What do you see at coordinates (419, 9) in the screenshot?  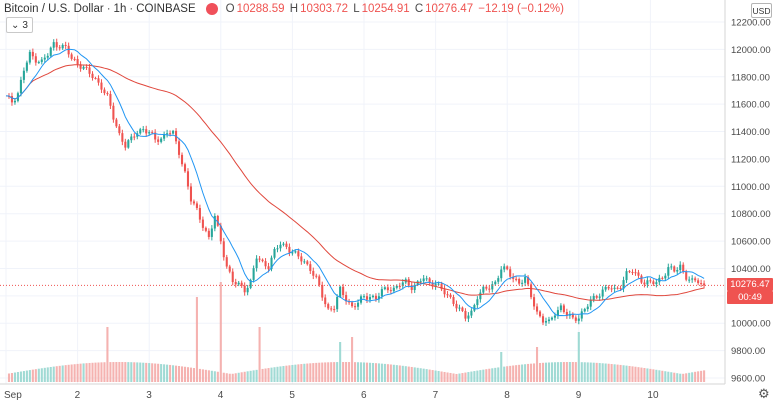 I see `close-label: C` at bounding box center [419, 9].